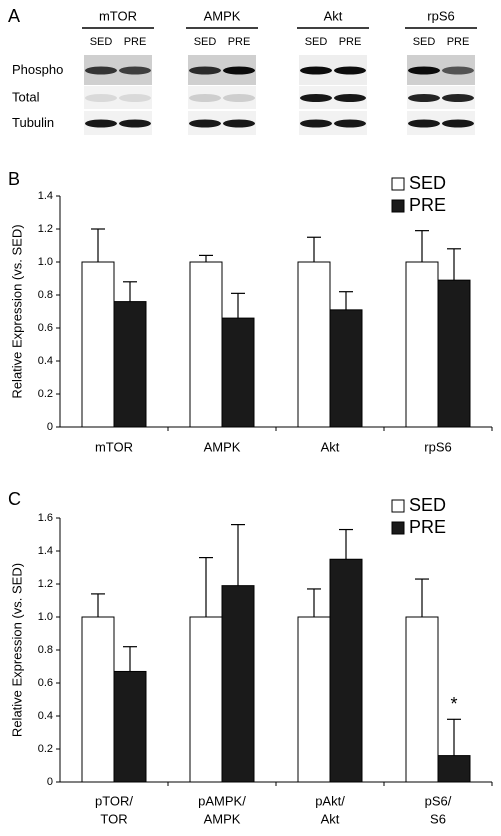 This screenshot has width=501, height=836. I want to click on blot-row-label: Tubulin, so click(33, 122).